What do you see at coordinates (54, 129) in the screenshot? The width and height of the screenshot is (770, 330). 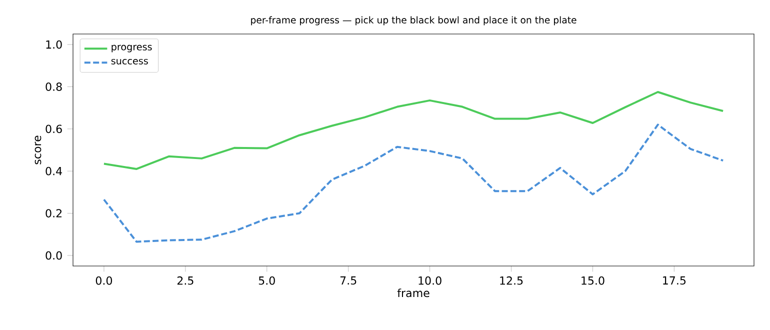 I see `y-tick-label: 0.6` at bounding box center [54, 129].